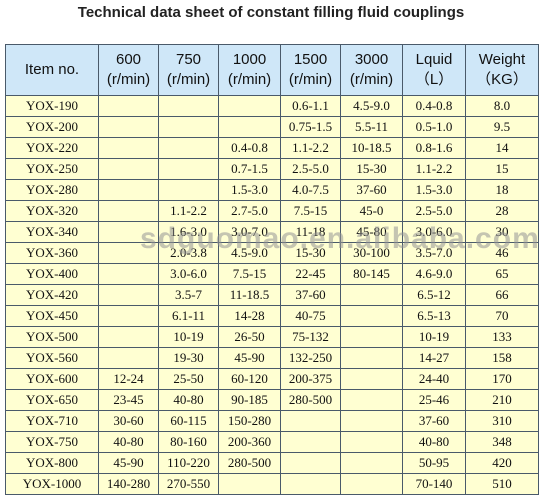  What do you see at coordinates (434, 127) in the screenshot?
I see `value-cell: 0.5-1.0` at bounding box center [434, 127].